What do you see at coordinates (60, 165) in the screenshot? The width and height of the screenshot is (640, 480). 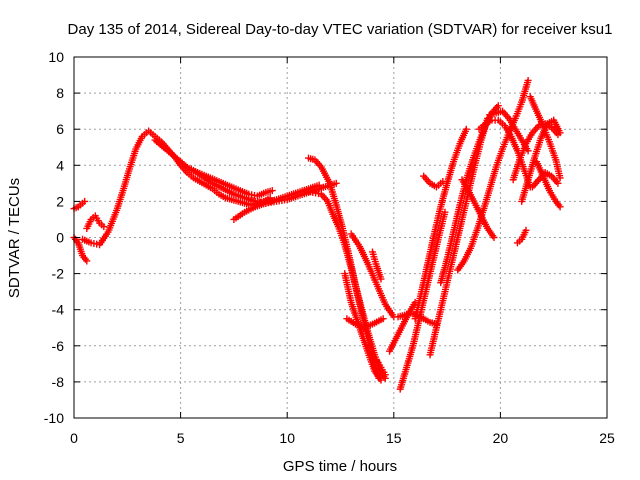 I see `y-tick-label: 4` at bounding box center [60, 165].